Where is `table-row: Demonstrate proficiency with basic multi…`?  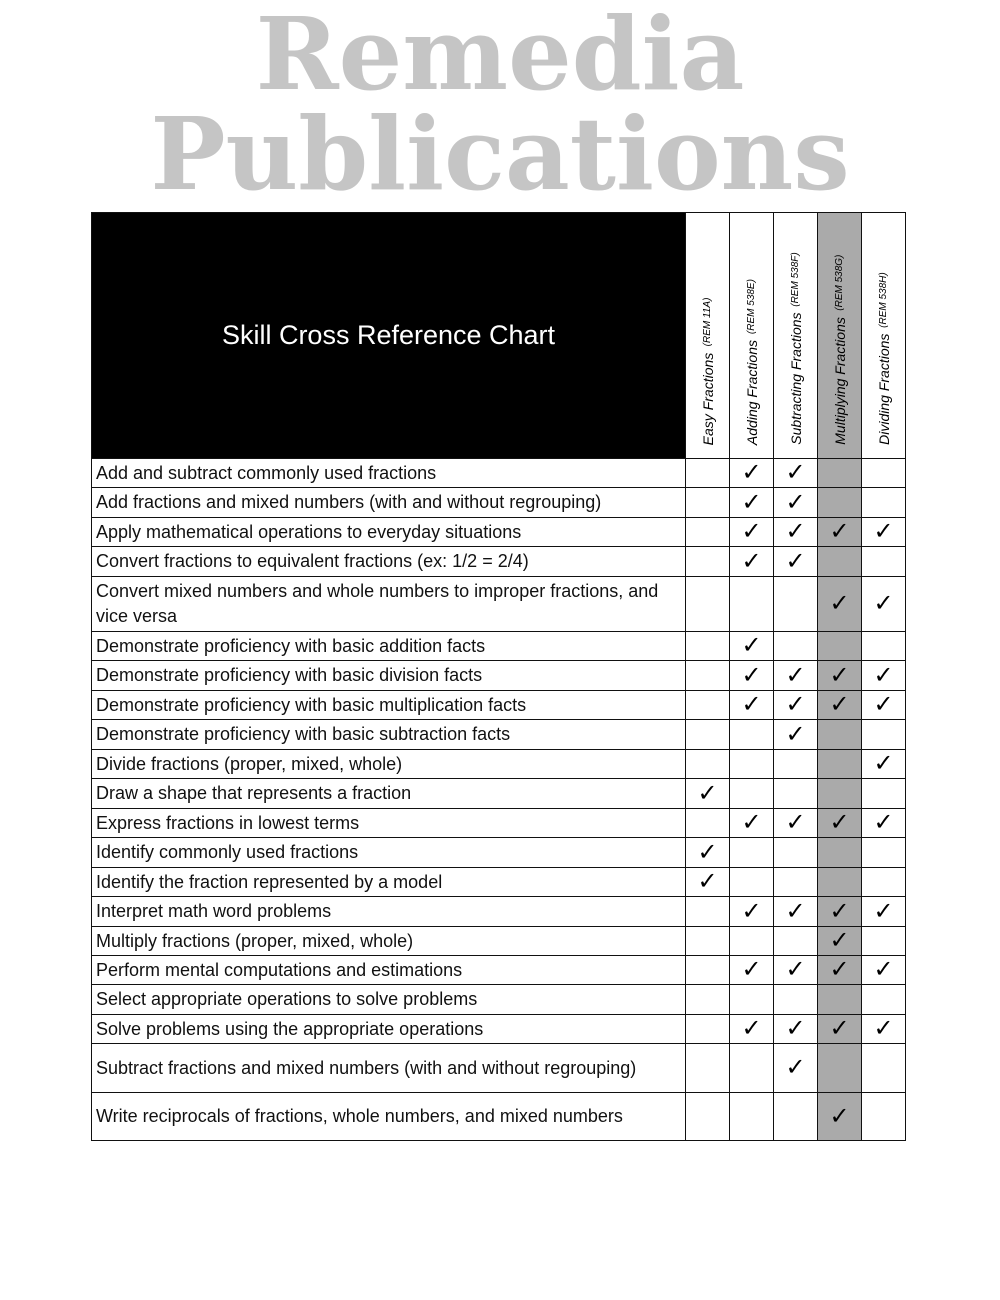
table-row: Demonstrate proficiency with basic multi… is located at coordinates (498, 705).